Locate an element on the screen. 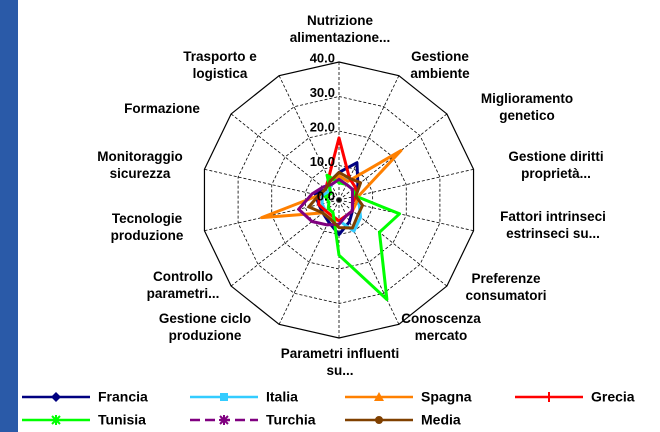  r-tick-label: 20.0 is located at coordinates (322, 126).